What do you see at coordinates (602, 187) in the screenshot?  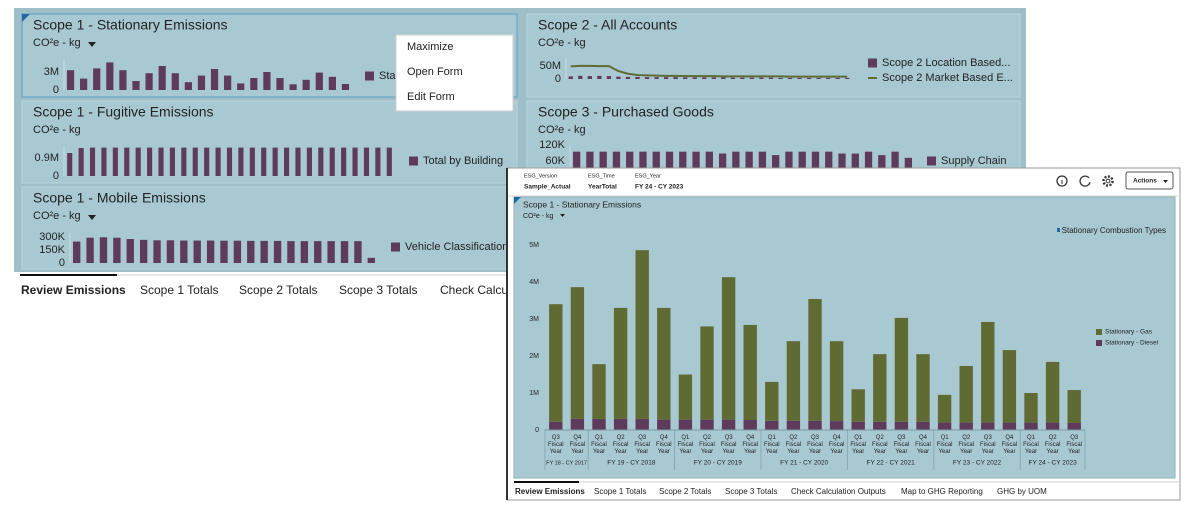 I see `pov-value: YearTotal` at bounding box center [602, 187].